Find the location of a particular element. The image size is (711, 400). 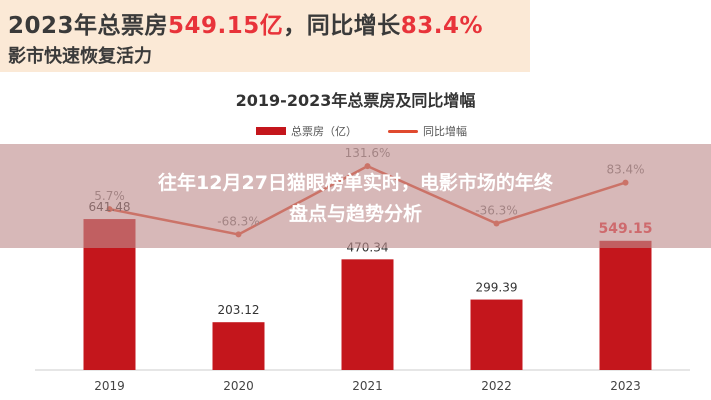

article-title-line-1: 往年12月27日猫眼榜单实时，电影市场的年终 is located at coordinates (355, 183).